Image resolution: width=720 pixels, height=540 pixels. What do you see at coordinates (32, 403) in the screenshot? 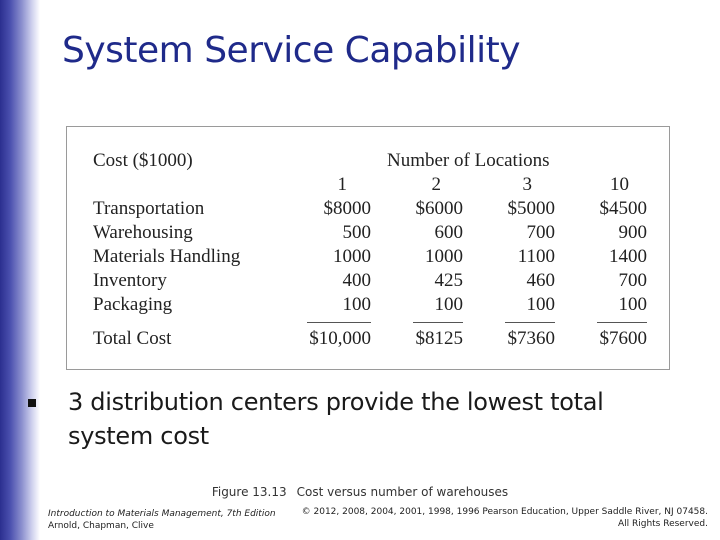
I see `bullet-marker` at bounding box center [32, 403].